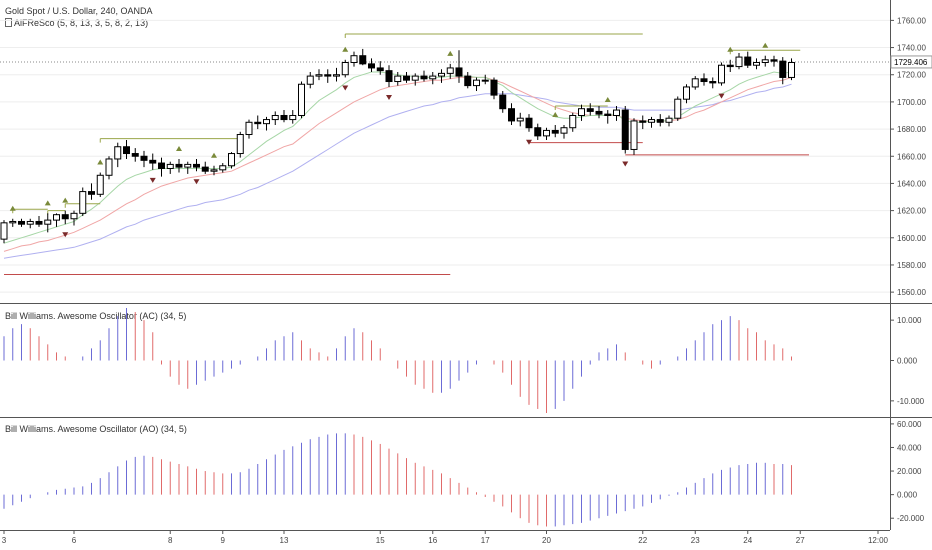 The width and height of the screenshot is (932, 550). Describe the element at coordinates (432, 540) in the screenshot. I see `time-tick-label: 16` at that location.